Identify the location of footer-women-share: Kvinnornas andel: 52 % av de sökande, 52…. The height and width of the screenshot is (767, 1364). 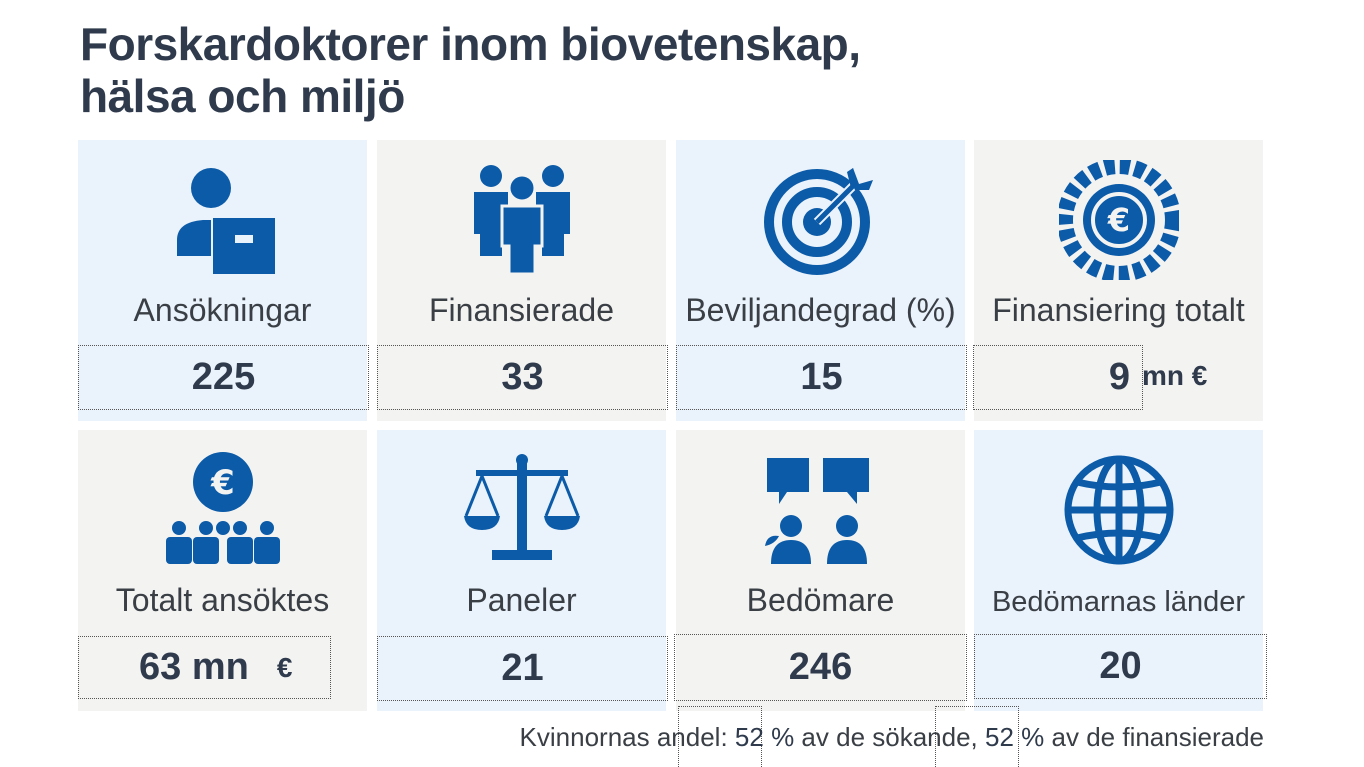
(892, 737).